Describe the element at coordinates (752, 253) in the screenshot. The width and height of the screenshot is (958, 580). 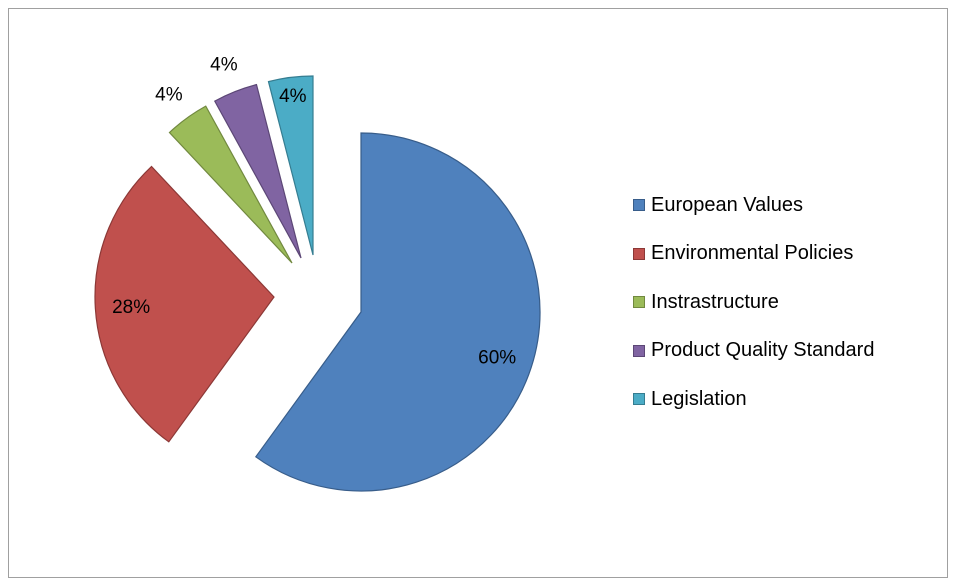
I see `legend-label: Environmental Policies` at that location.